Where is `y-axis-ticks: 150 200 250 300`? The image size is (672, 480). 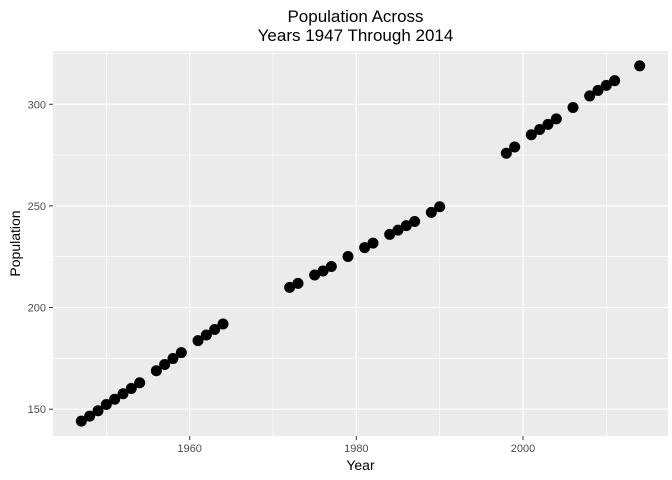
y-axis-ticks: 150 200 250 300 is located at coordinates (40, 257).